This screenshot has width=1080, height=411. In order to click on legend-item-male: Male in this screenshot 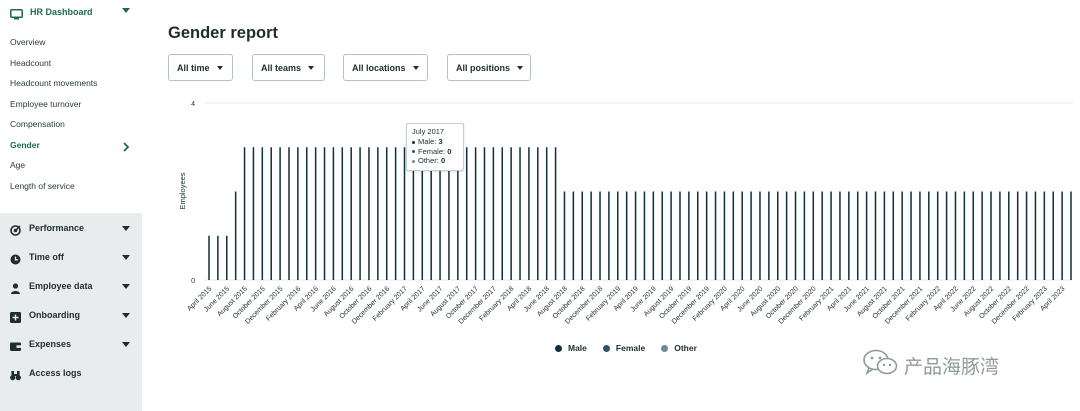, I will do `click(571, 348)`.